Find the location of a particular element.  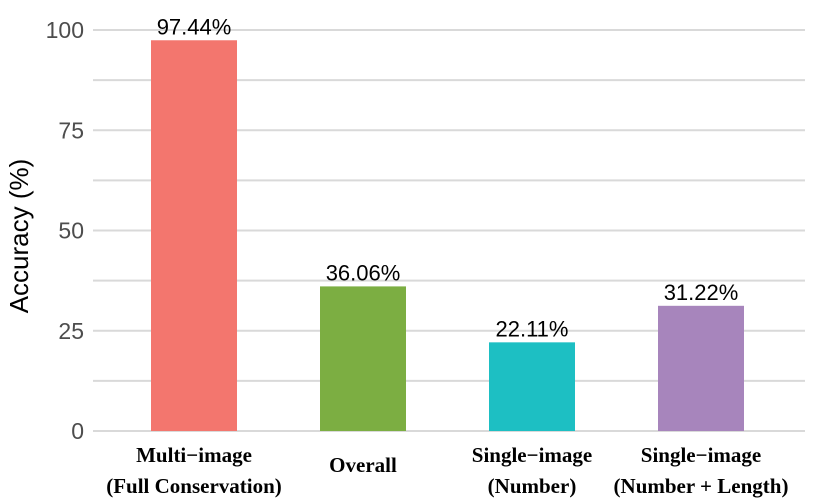

x-category-label: (Number + Length) is located at coordinates (701, 486).